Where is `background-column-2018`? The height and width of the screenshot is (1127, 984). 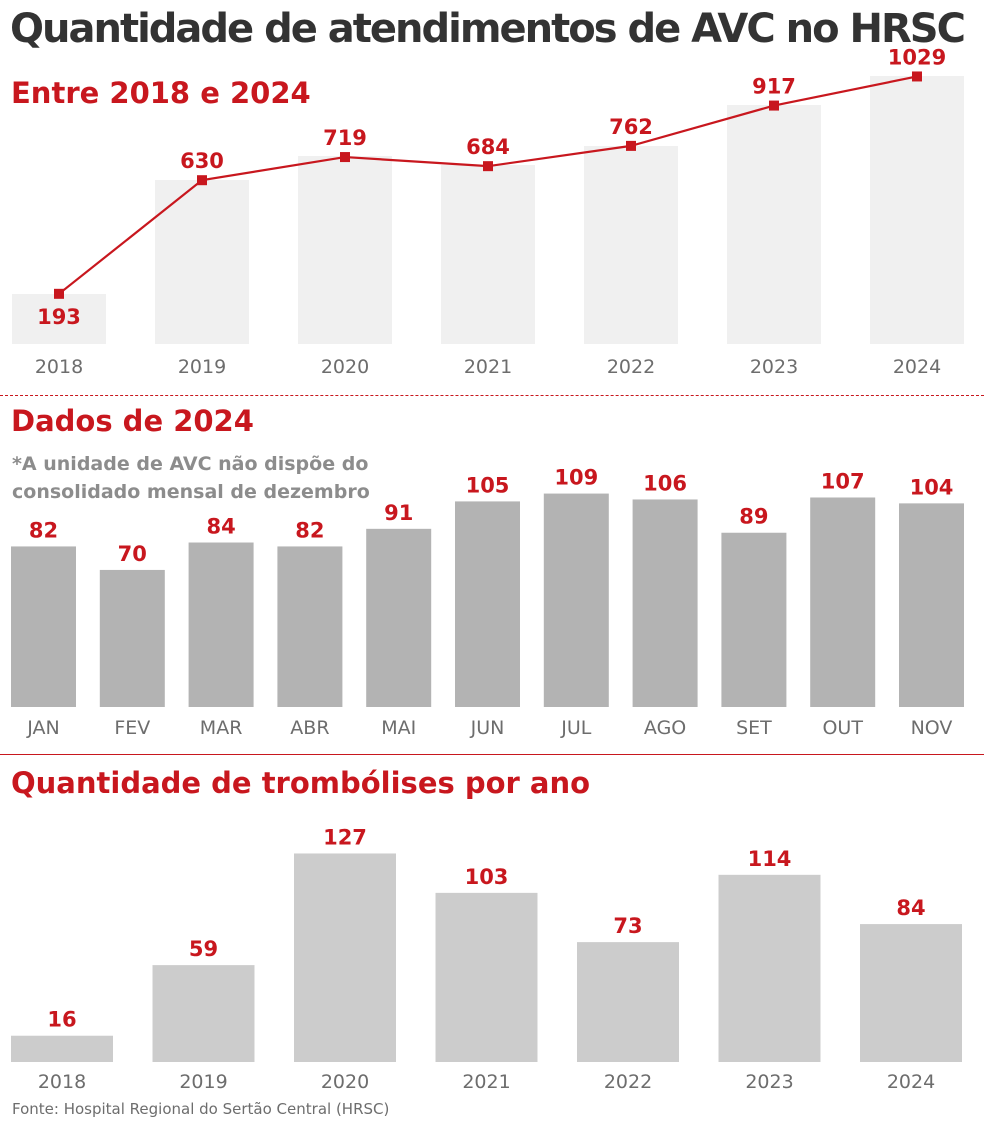 background-column-2018 is located at coordinates (59, 319).